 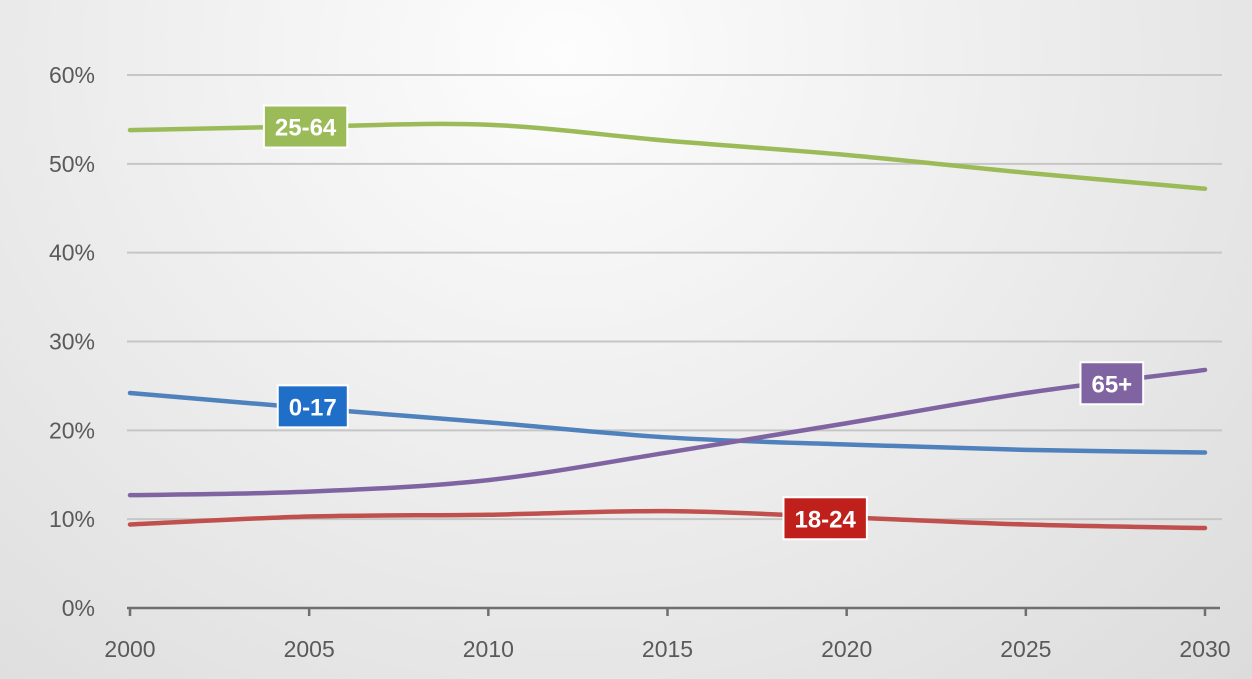 I want to click on series-tag-017: 0-17, so click(x=313, y=406).